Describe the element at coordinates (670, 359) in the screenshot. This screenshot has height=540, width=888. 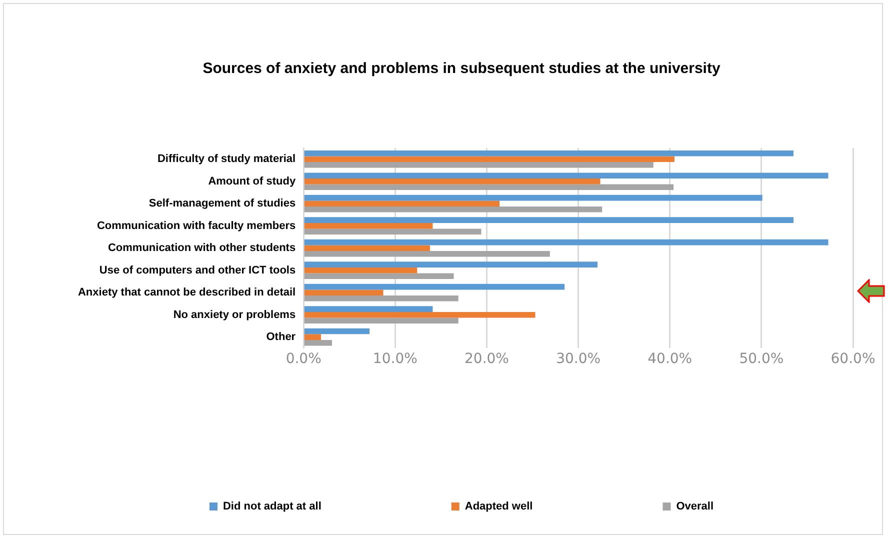
I see `x-tick-label: 40.0%` at that location.